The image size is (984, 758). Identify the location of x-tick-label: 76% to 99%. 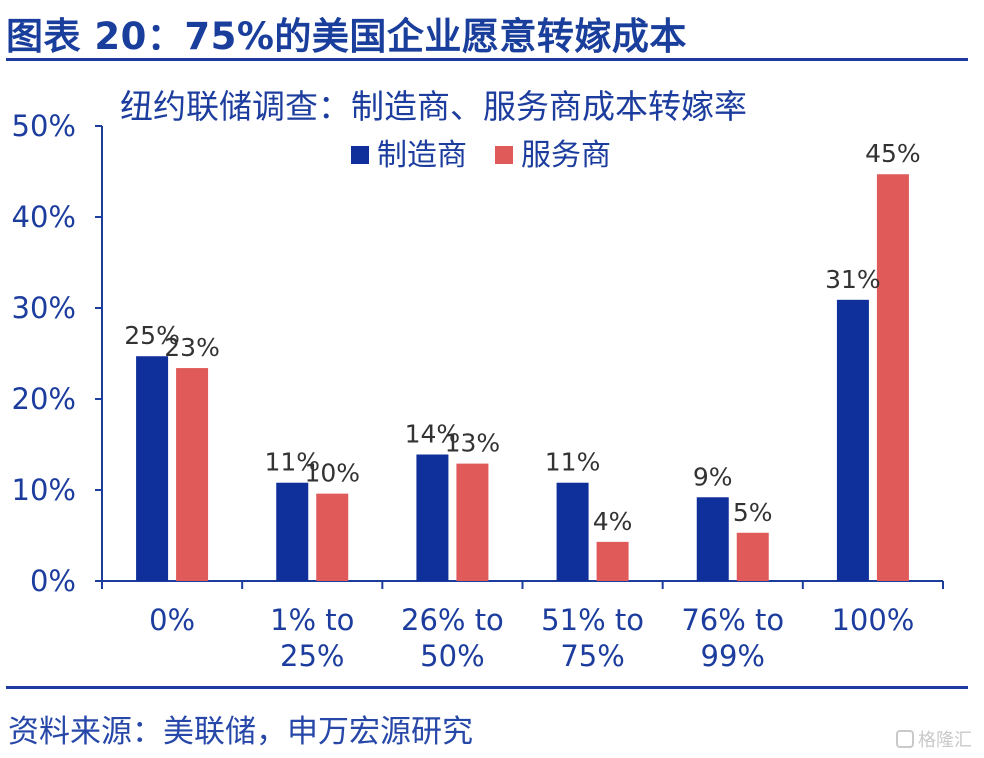
(732, 638).